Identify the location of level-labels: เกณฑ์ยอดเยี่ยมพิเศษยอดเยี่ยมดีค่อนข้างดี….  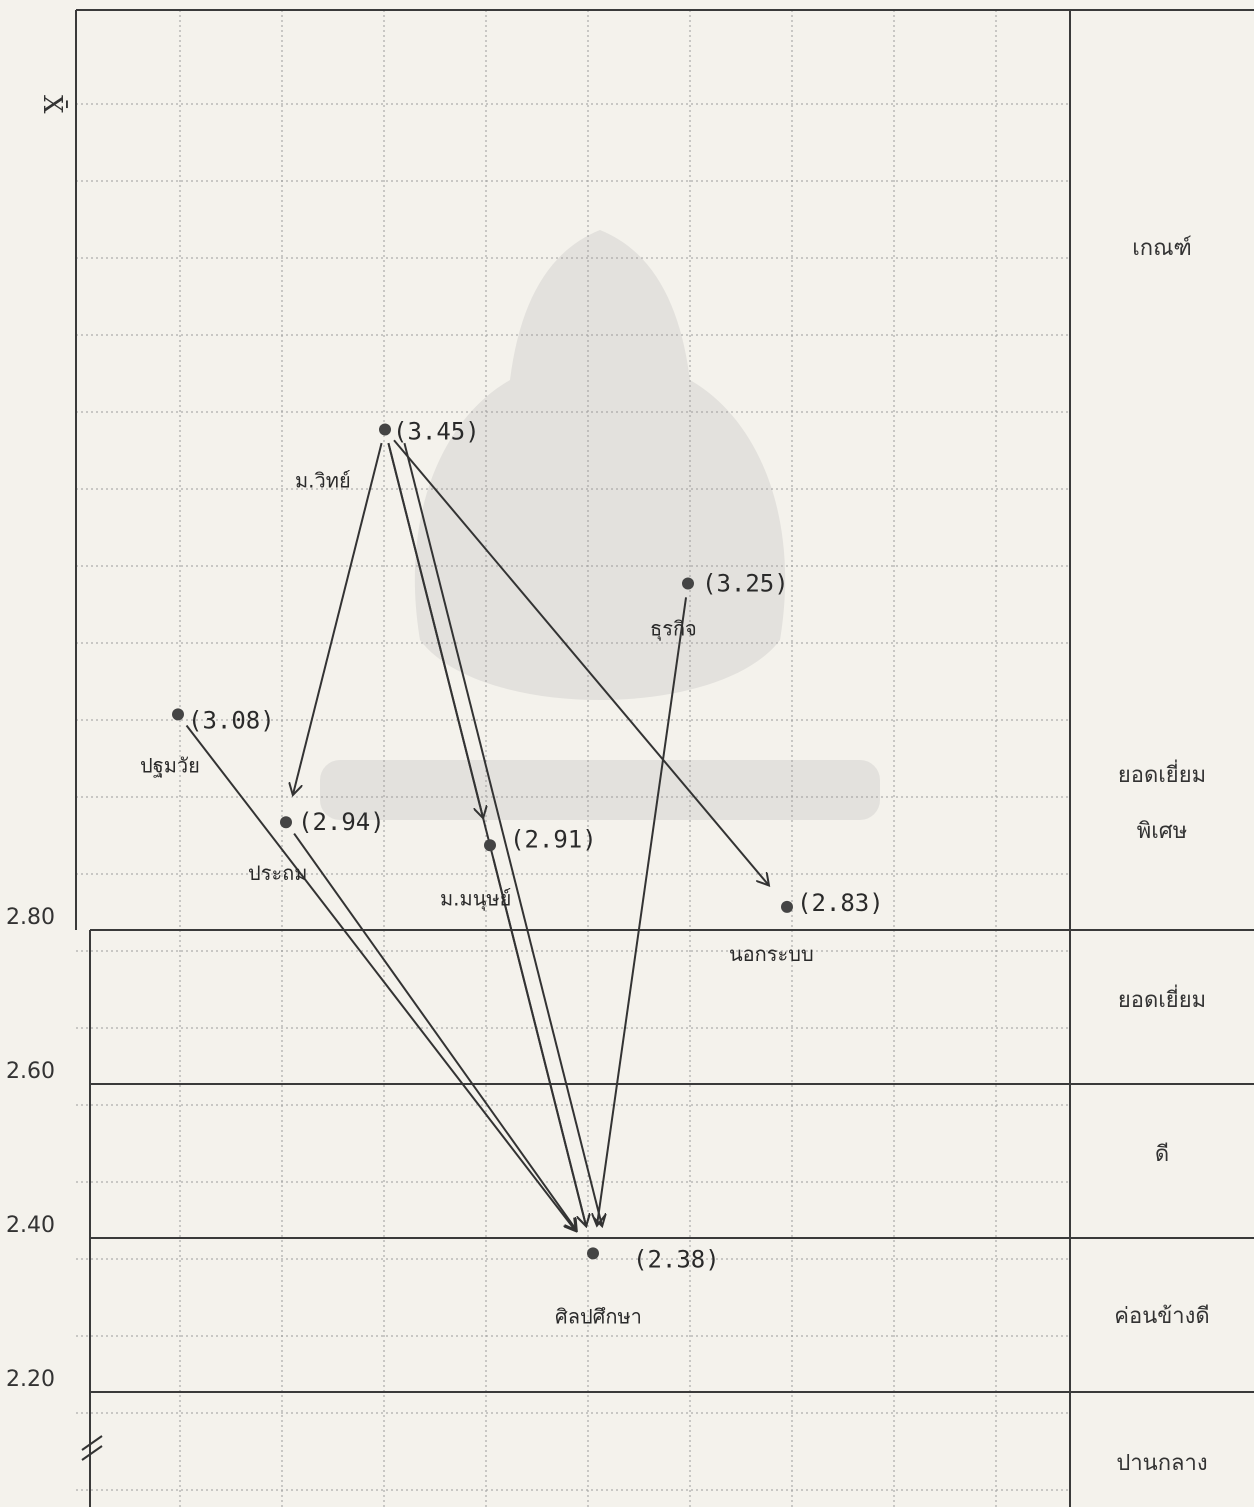
(1161, 856).